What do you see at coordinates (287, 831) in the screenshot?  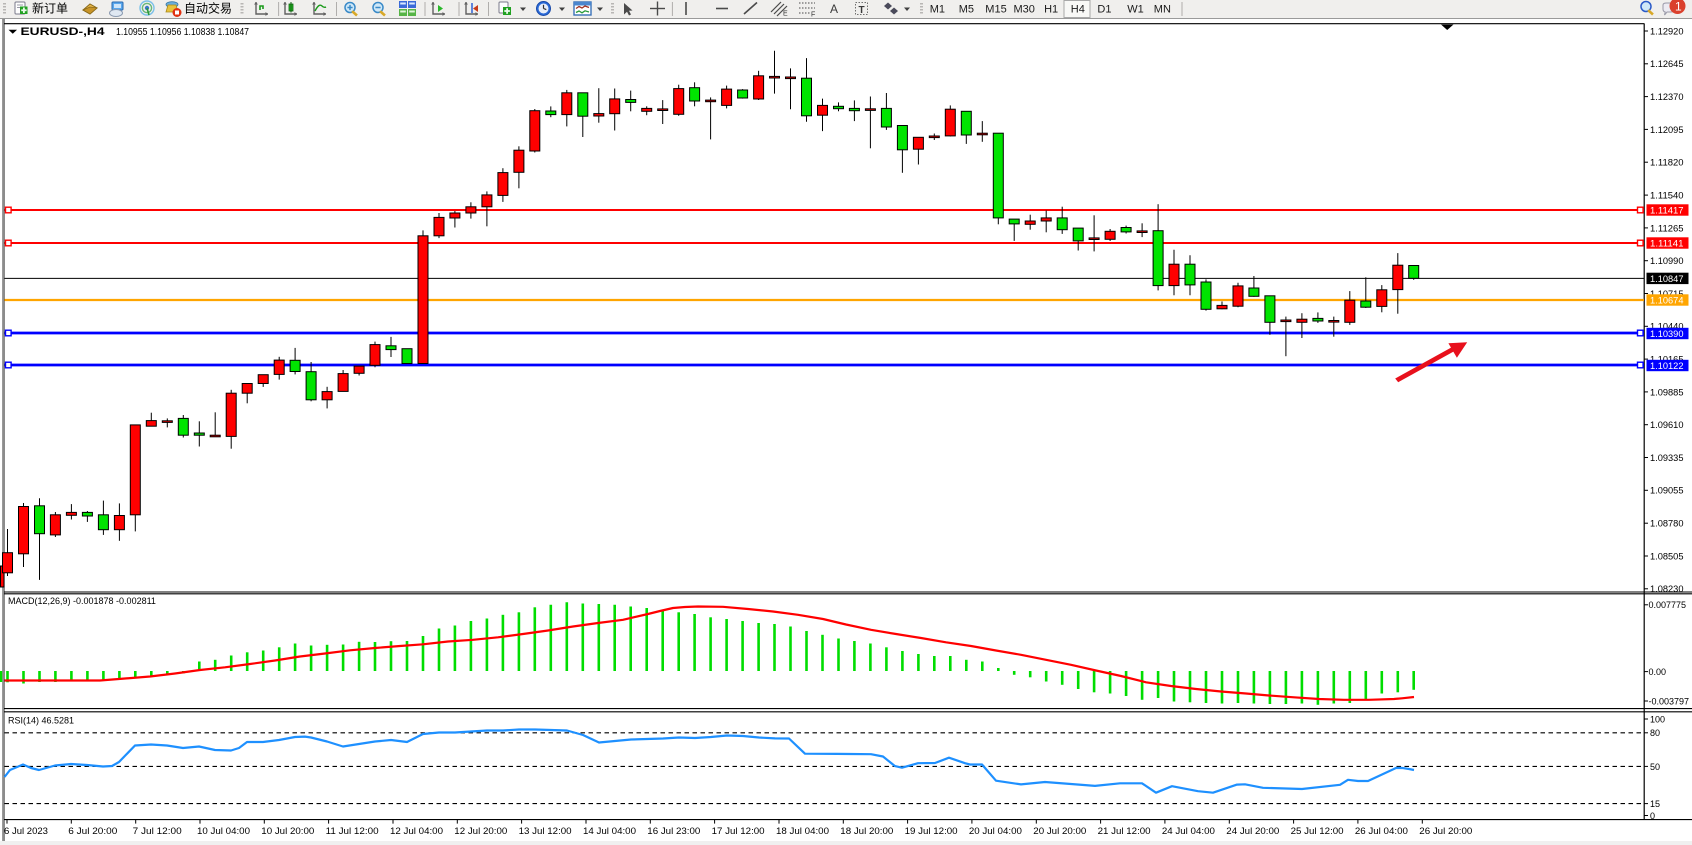 I see `svg-text: 10 Jul 20:00` at bounding box center [287, 831].